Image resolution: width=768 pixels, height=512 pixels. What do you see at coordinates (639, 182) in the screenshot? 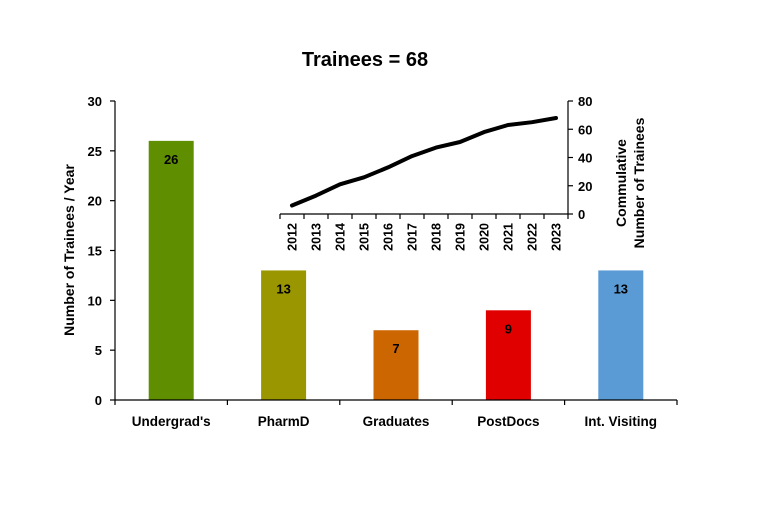
I see `inset-y-axis-label-line2: Number of Trainees` at bounding box center [639, 182].